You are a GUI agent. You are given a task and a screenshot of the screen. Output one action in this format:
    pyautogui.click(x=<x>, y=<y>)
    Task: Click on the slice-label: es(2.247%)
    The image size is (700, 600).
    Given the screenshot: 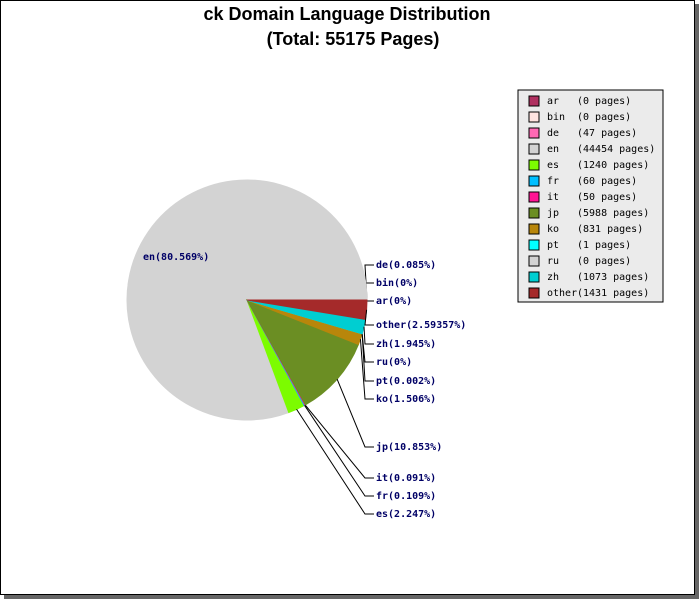 What is the action you would take?
    pyautogui.click(x=406, y=514)
    